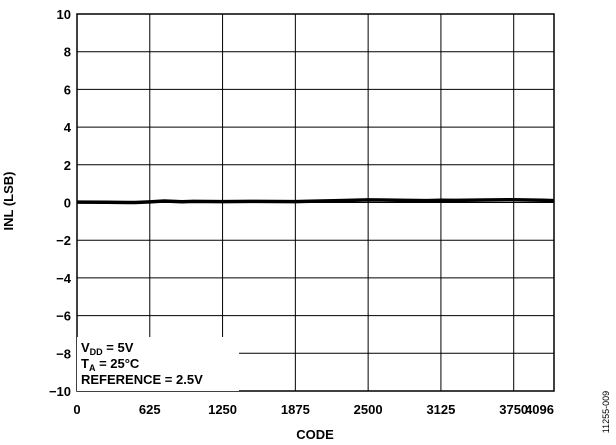 Image resolution: width=616 pixels, height=445 pixels. Describe the element at coordinates (67, 89) in the screenshot. I see `y-tick-label: 6` at that location.